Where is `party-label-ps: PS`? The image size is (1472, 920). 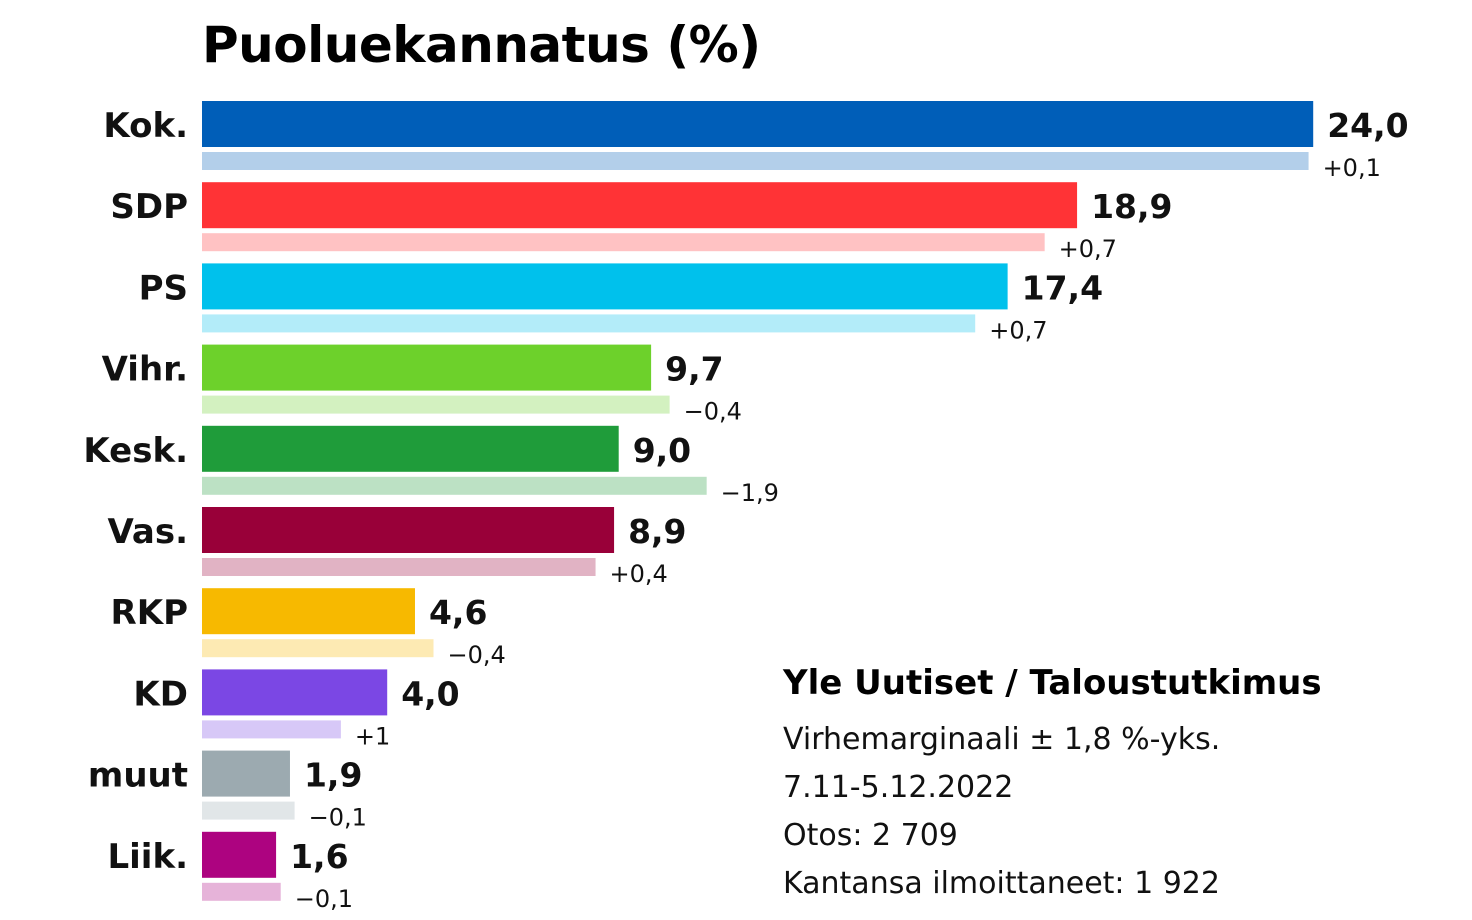
party-label-ps: PS is located at coordinates (163, 288).